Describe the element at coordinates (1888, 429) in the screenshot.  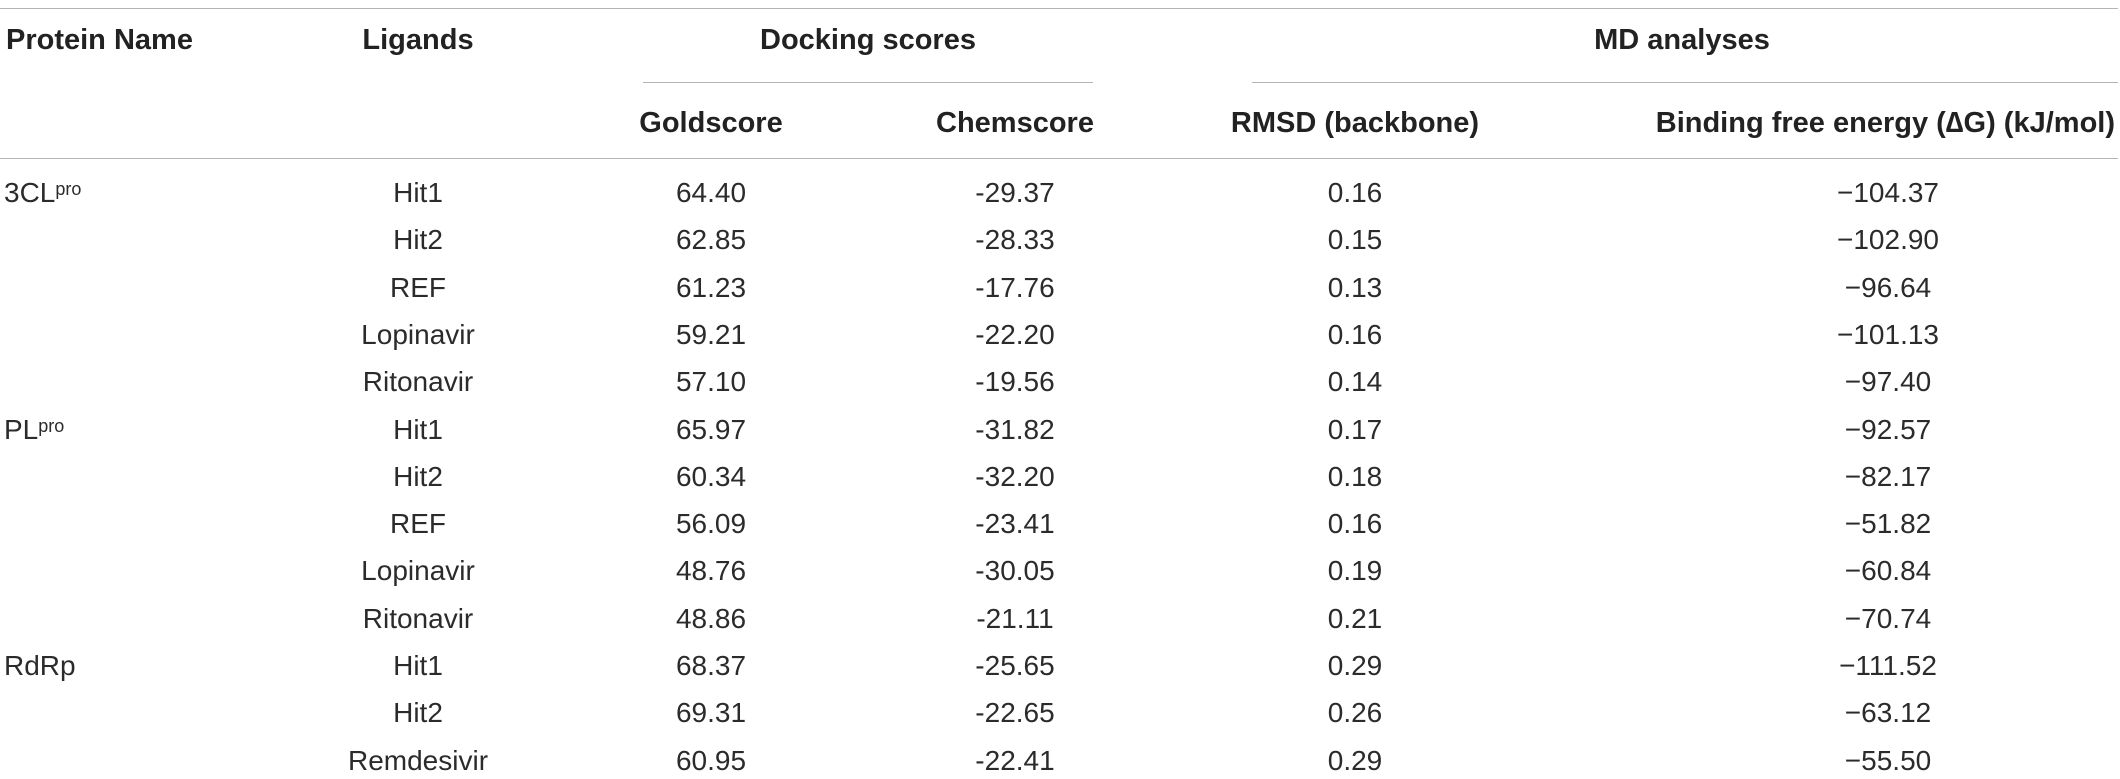
I see `binding-free-energy-cell: −92.57` at that location.